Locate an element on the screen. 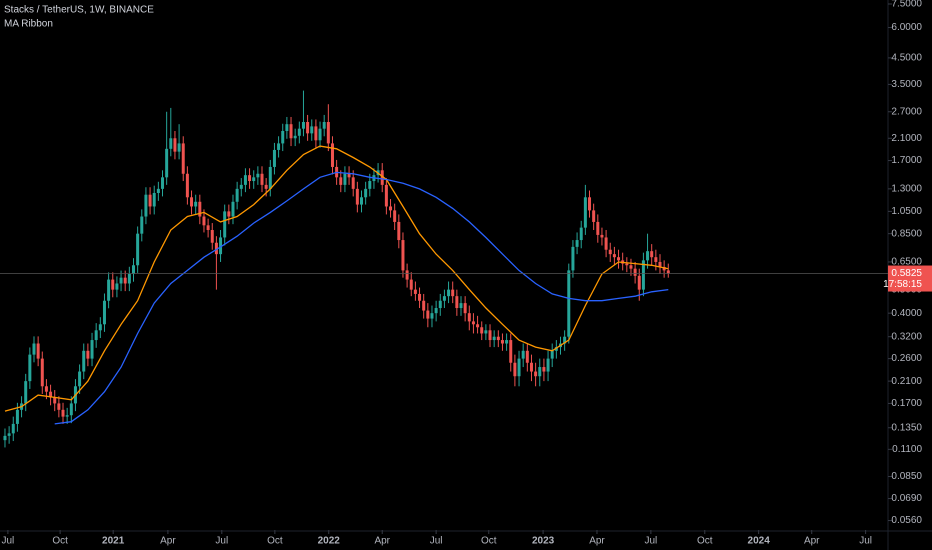 The image size is (932, 550). y-tick-label: 0.1700 is located at coordinates (906, 403).